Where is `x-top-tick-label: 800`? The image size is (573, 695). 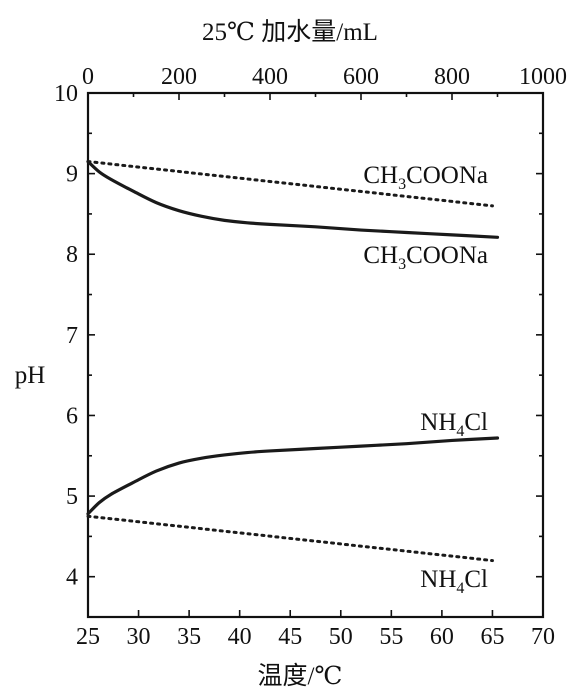 x-top-tick-label: 800 is located at coordinates (452, 77).